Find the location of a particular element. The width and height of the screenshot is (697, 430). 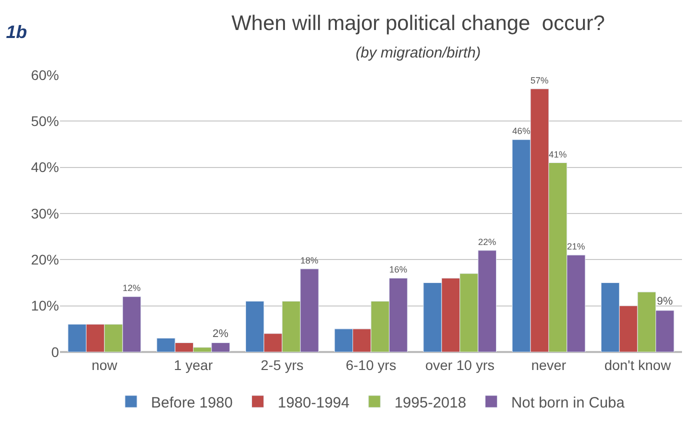

x-tick-label: never is located at coordinates (549, 364).